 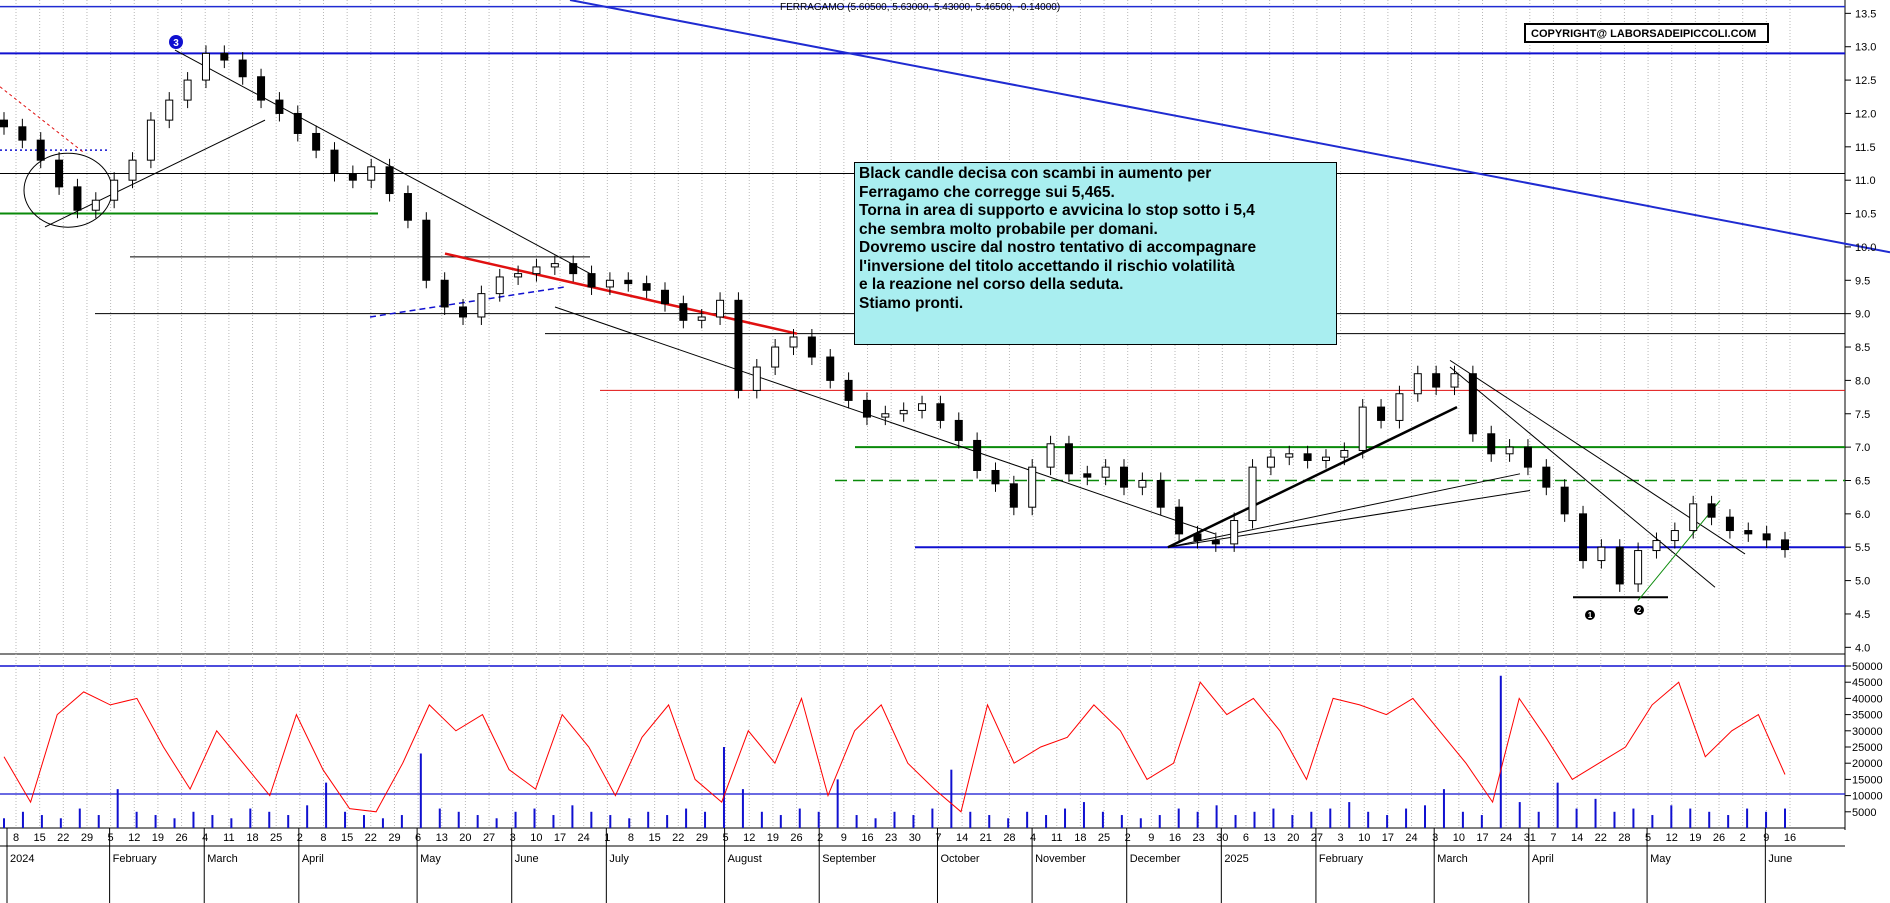 I want to click on x-day-label: 15, so click(x=655, y=838).